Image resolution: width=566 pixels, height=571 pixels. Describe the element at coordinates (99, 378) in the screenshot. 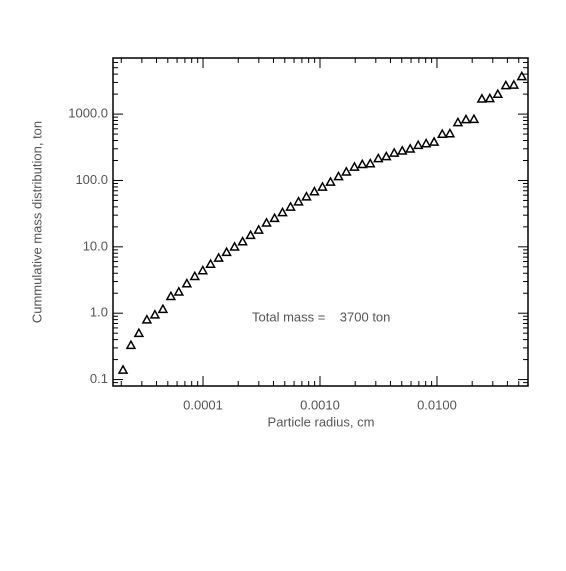

I see `y-tick-label: 0.1` at that location.